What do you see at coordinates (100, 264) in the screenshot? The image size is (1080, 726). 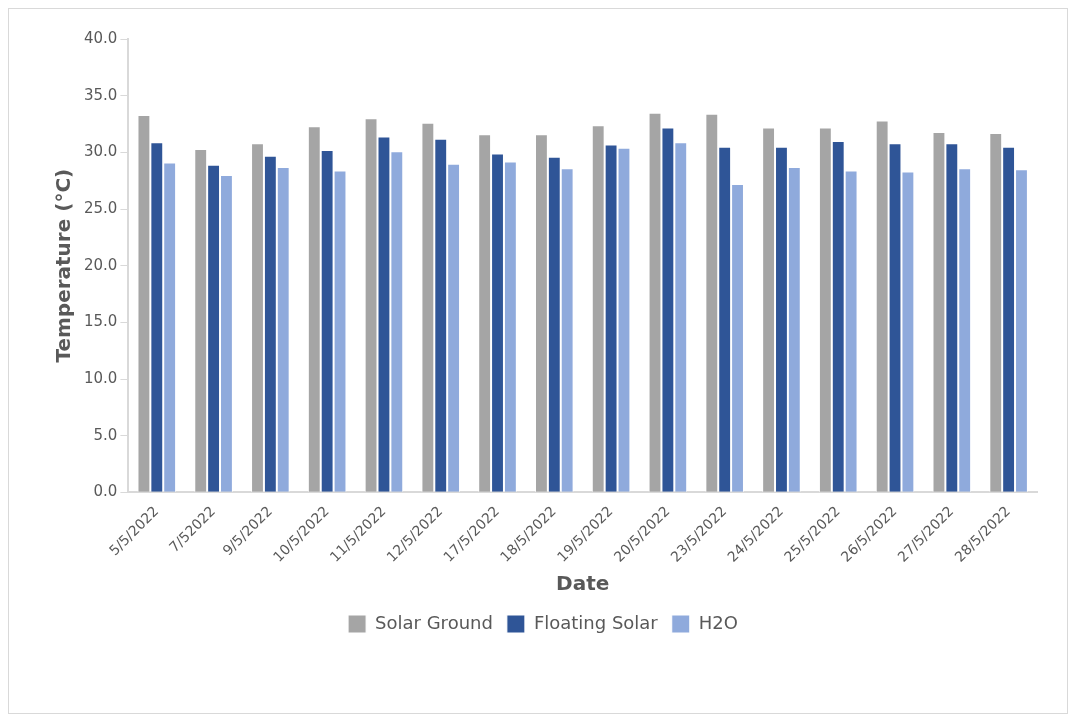 I see `y-tick-label: 20.0` at bounding box center [100, 264].